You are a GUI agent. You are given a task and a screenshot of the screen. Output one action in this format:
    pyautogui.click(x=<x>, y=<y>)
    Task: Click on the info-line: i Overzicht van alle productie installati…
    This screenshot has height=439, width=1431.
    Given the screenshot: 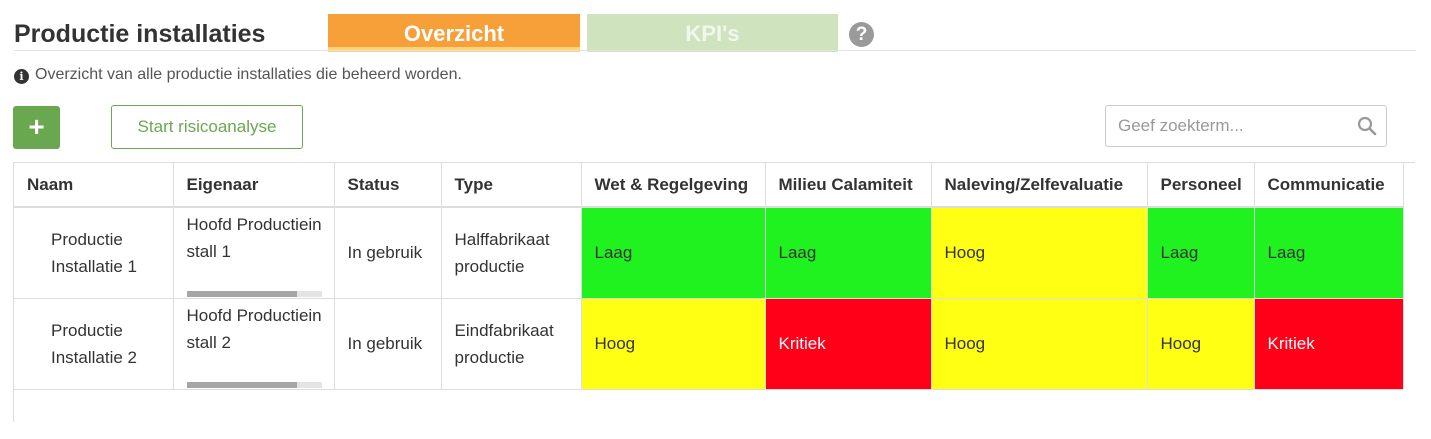 What is the action you would take?
    pyautogui.click(x=238, y=75)
    